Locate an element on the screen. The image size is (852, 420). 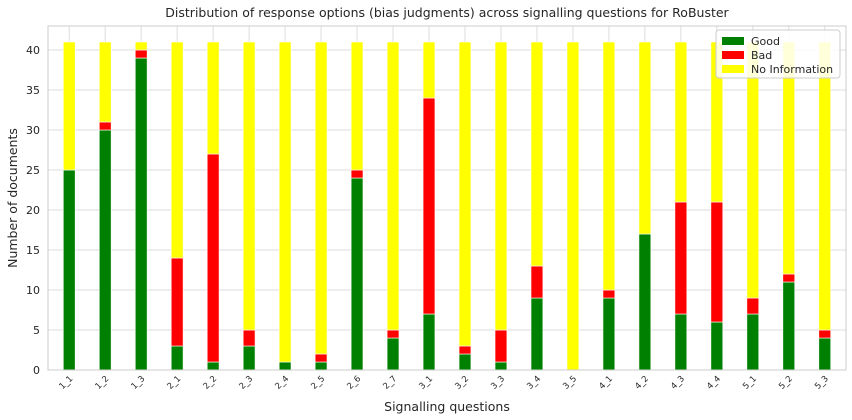
y-tick-label: 15 is located at coordinates (33, 250).